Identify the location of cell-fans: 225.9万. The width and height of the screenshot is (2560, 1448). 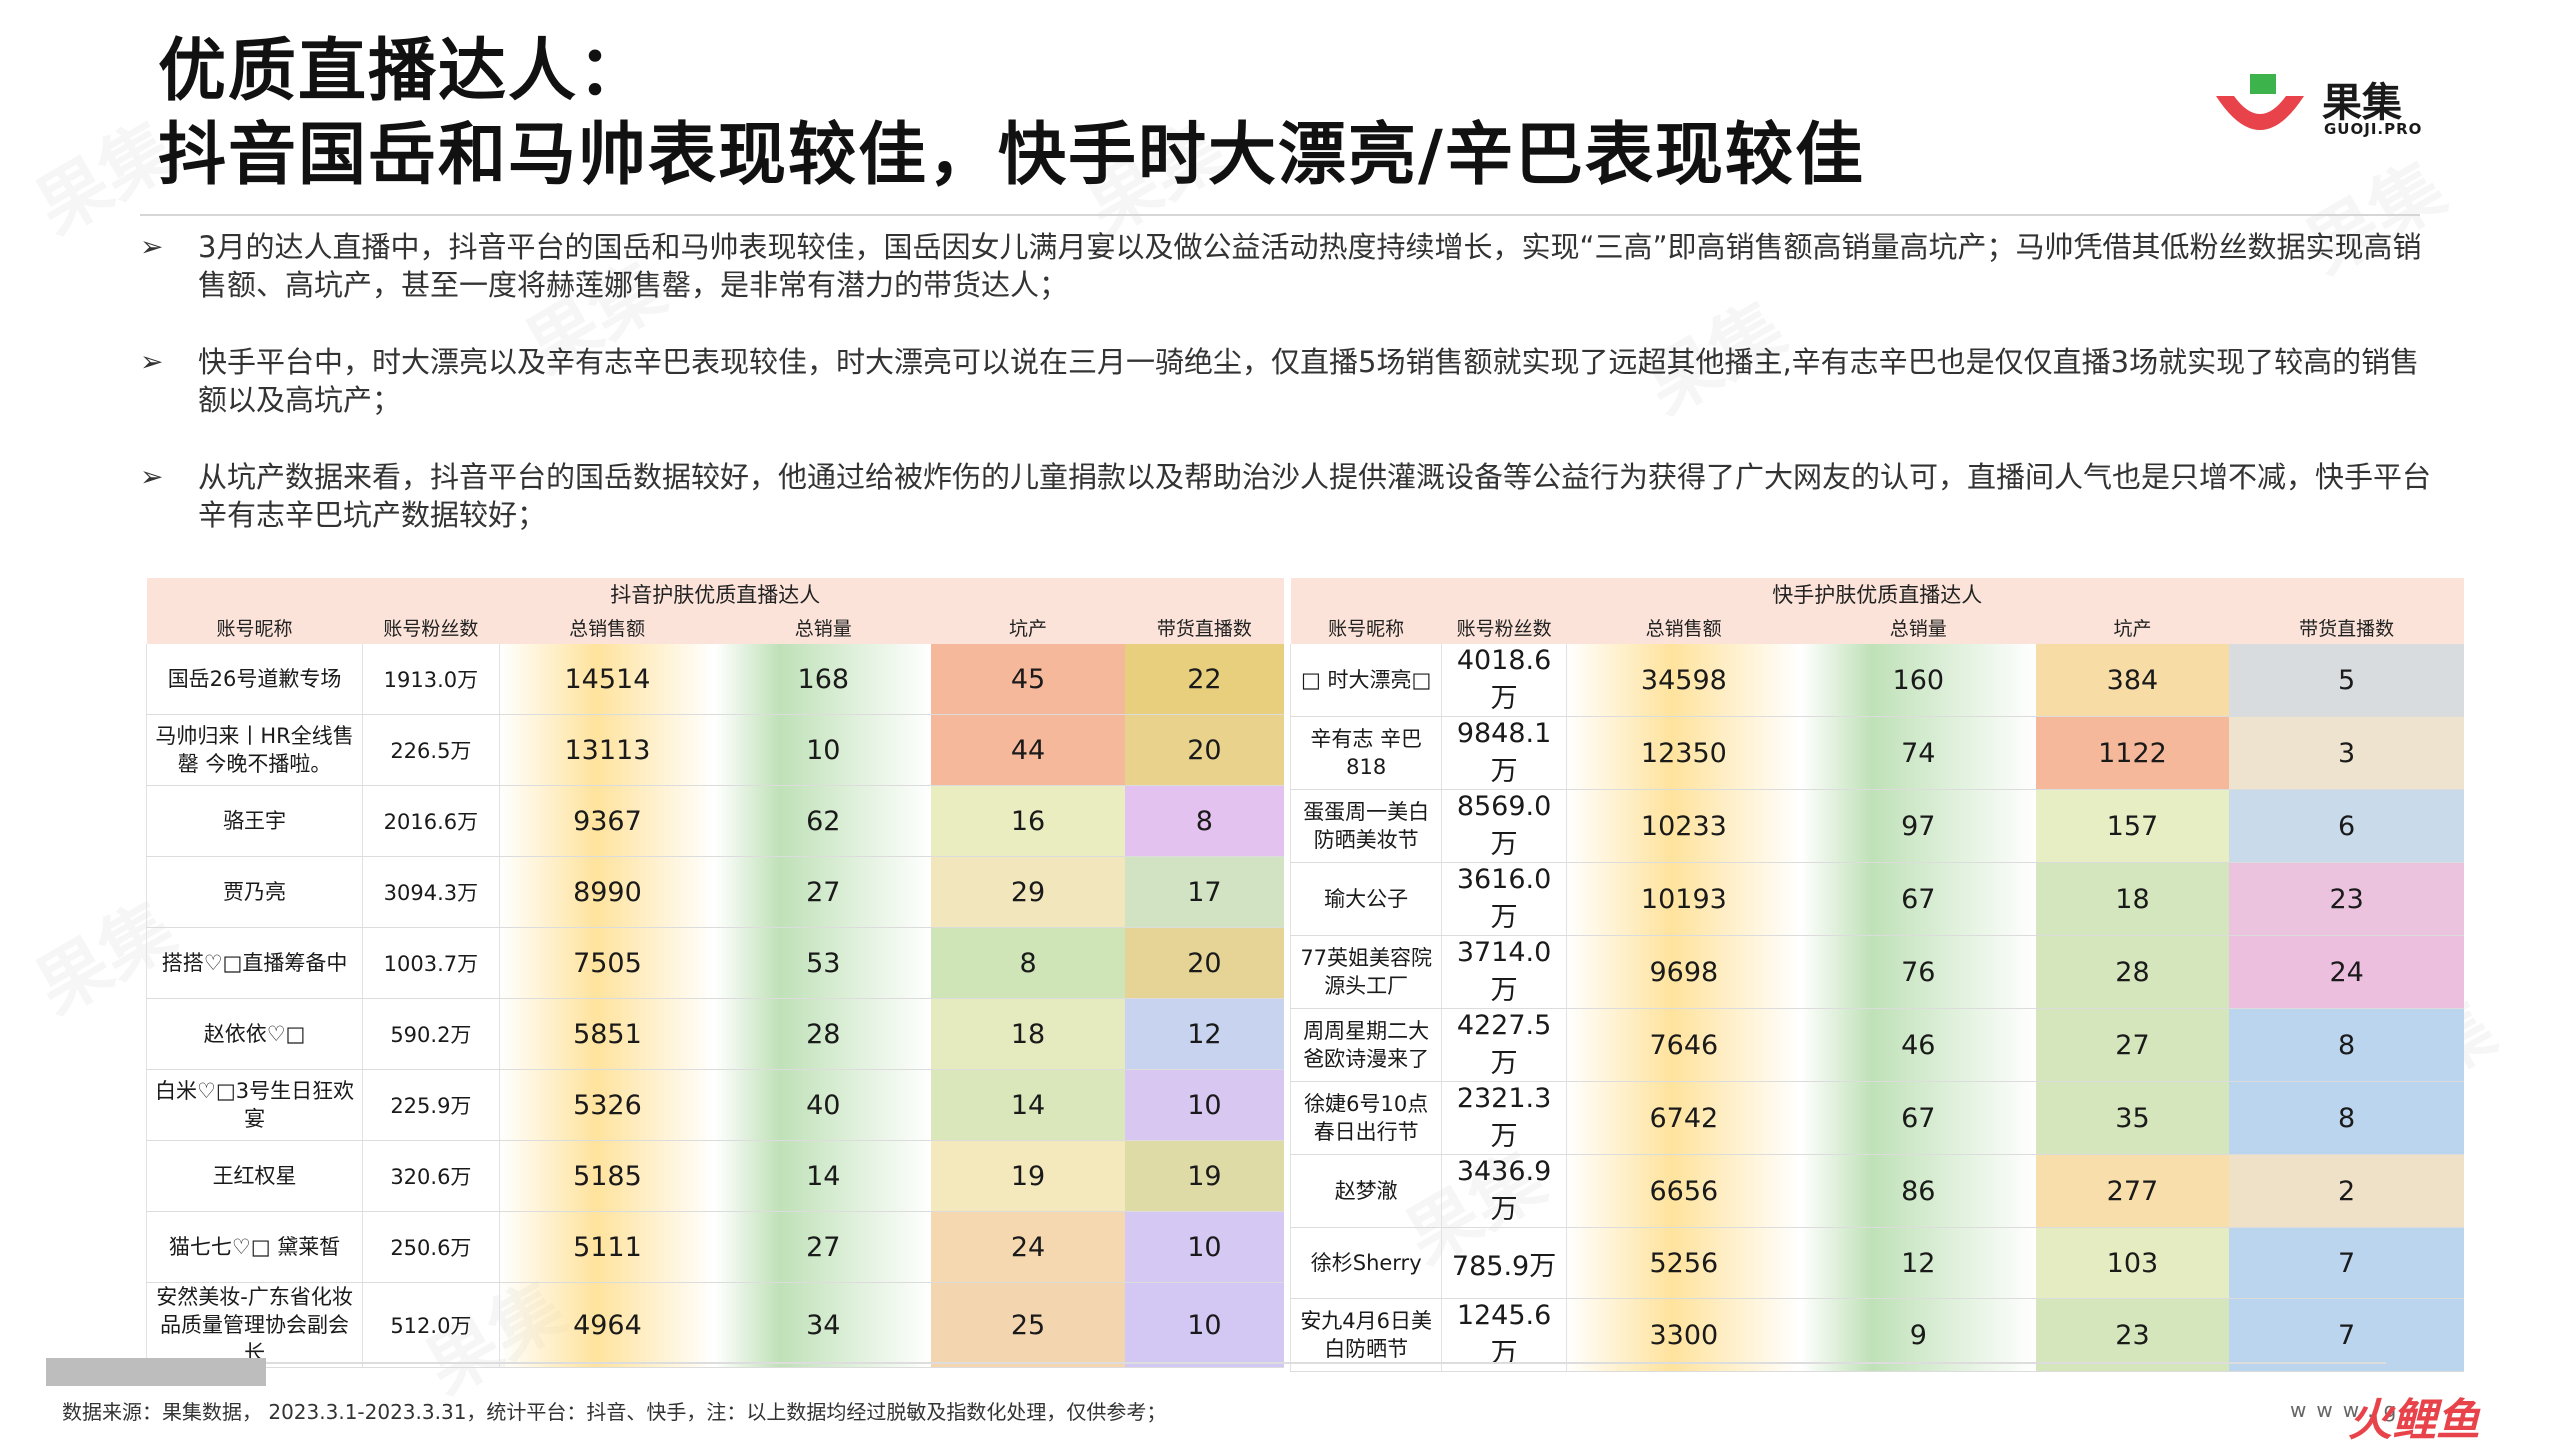
(431, 1105).